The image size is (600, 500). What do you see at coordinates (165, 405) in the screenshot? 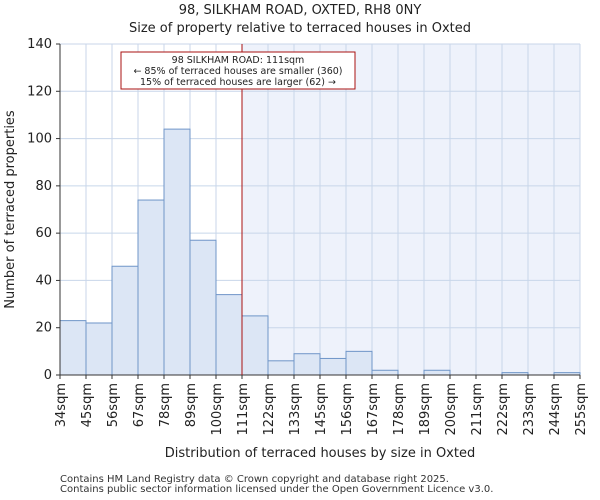
I see `x-tick-label: 78sqm` at bounding box center [165, 405].